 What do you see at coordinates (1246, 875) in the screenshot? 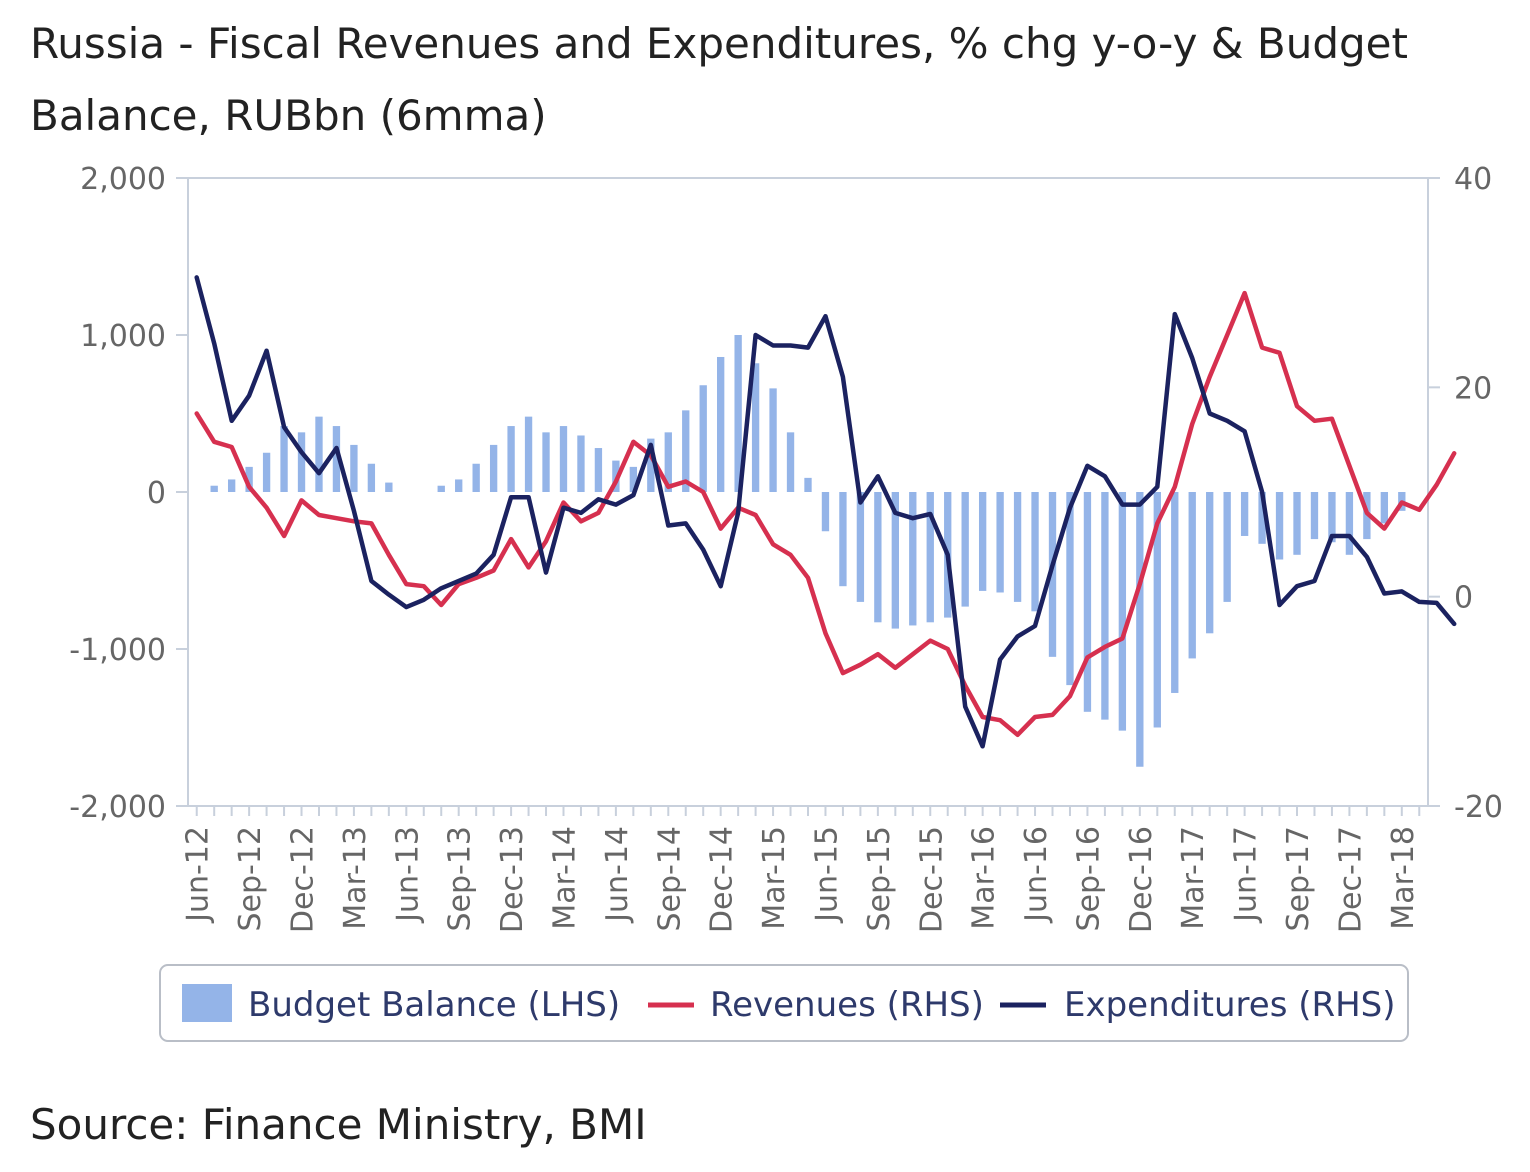
I see `x-tick-label: Jun-17` at bounding box center [1246, 875].